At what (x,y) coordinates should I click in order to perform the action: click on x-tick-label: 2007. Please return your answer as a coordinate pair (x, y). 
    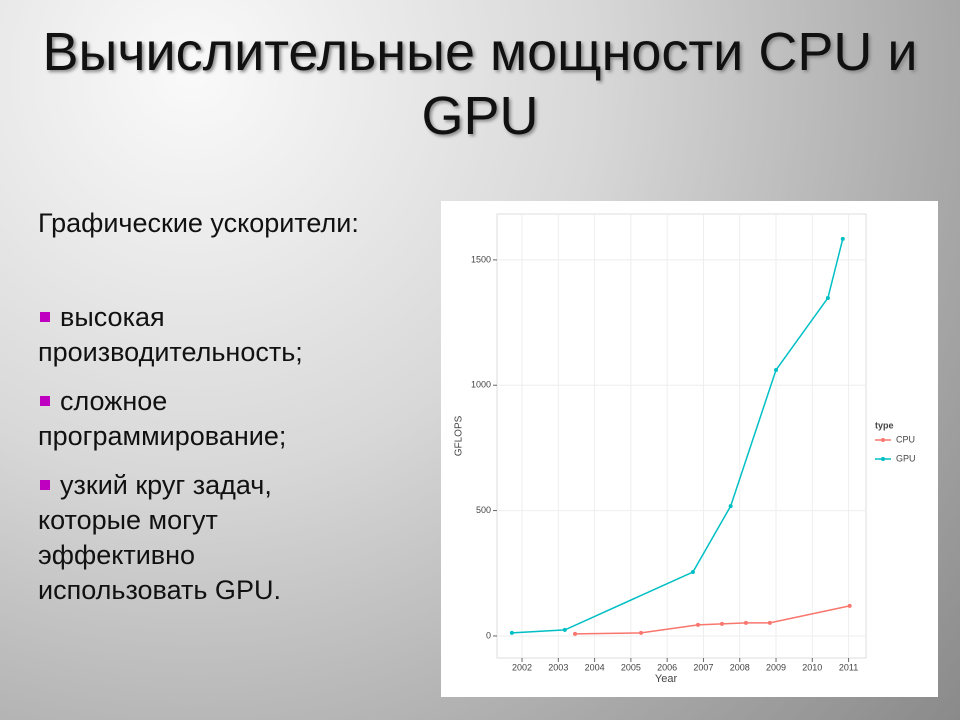
    Looking at the image, I should click on (703, 667).